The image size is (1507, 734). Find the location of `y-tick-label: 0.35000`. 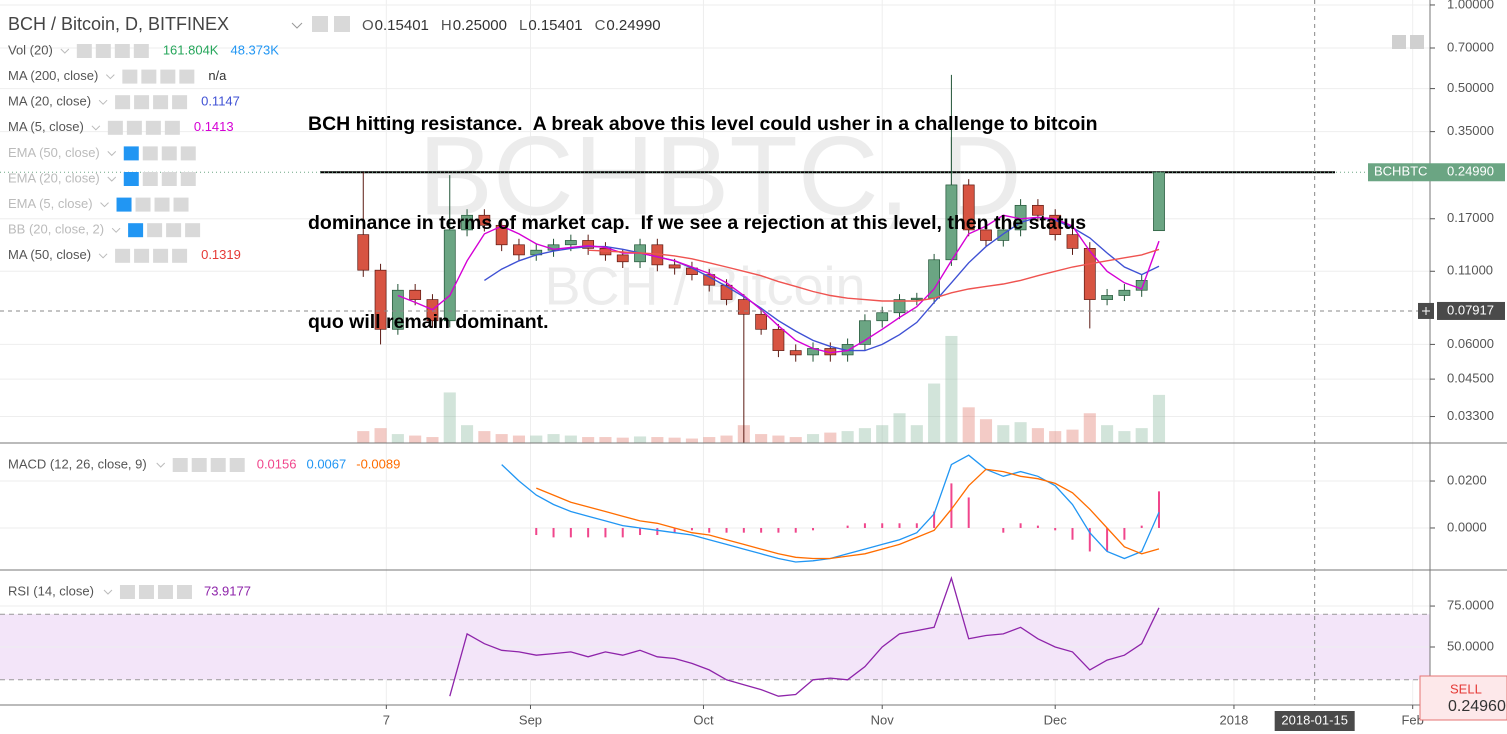

y-tick-label: 0.35000 is located at coordinates (1470, 130).